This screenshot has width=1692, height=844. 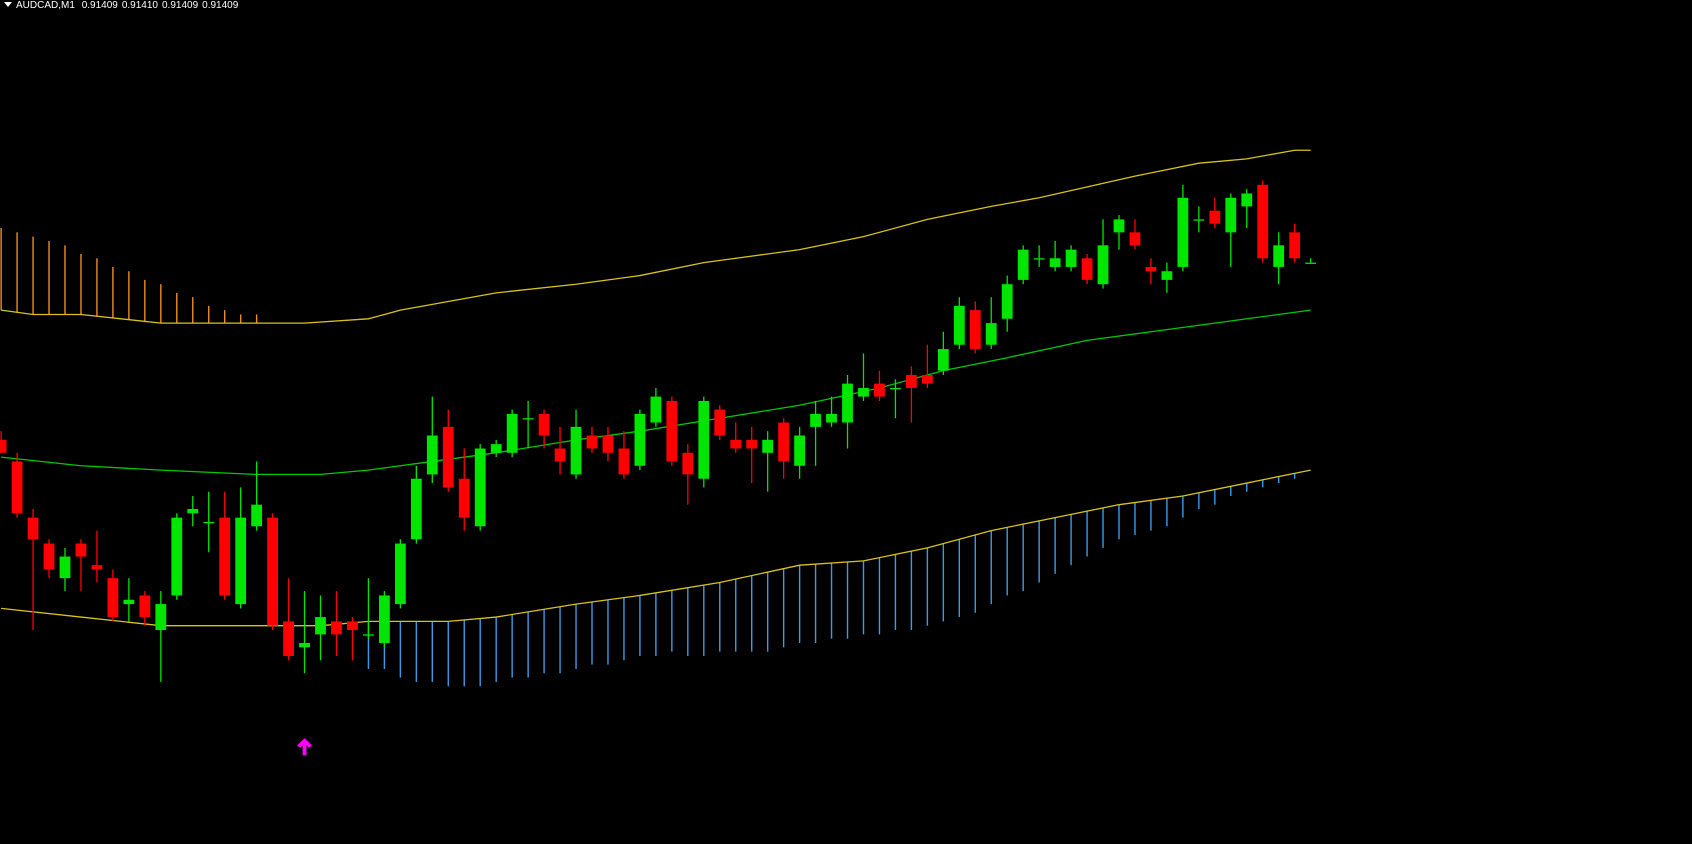 I want to click on chart-header: AUDCAD,M1 0.91409 0.91410 0.91409 0.91409, so click(x=123, y=6).